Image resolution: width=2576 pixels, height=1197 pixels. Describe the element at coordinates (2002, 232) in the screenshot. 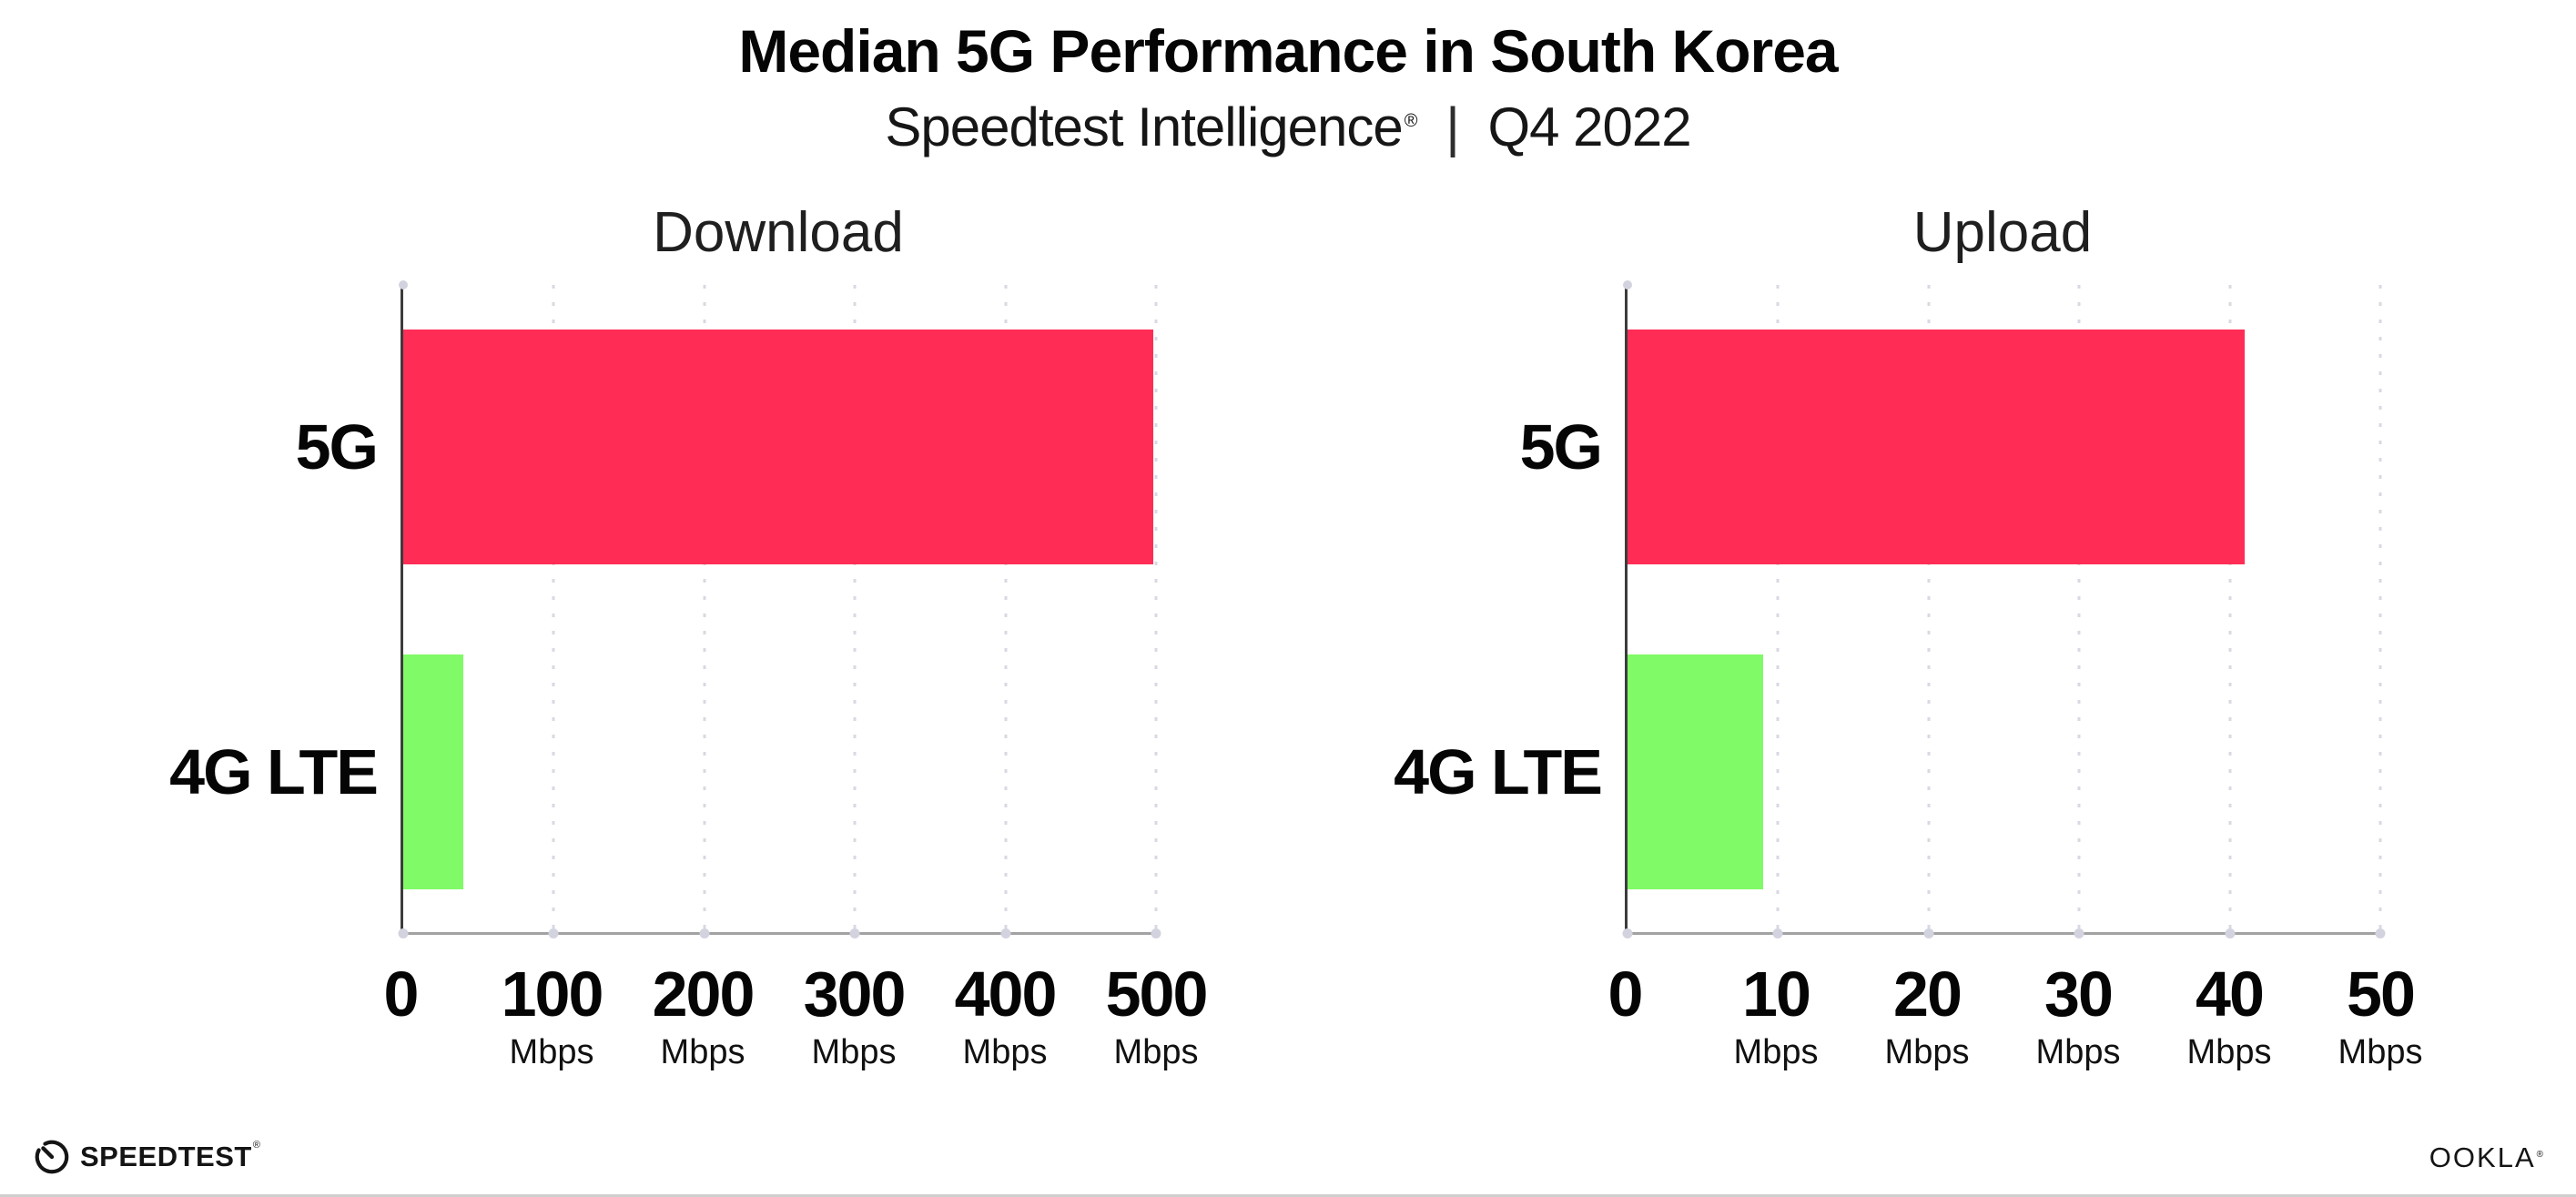

I see `upload-chart-title: Upload` at that location.